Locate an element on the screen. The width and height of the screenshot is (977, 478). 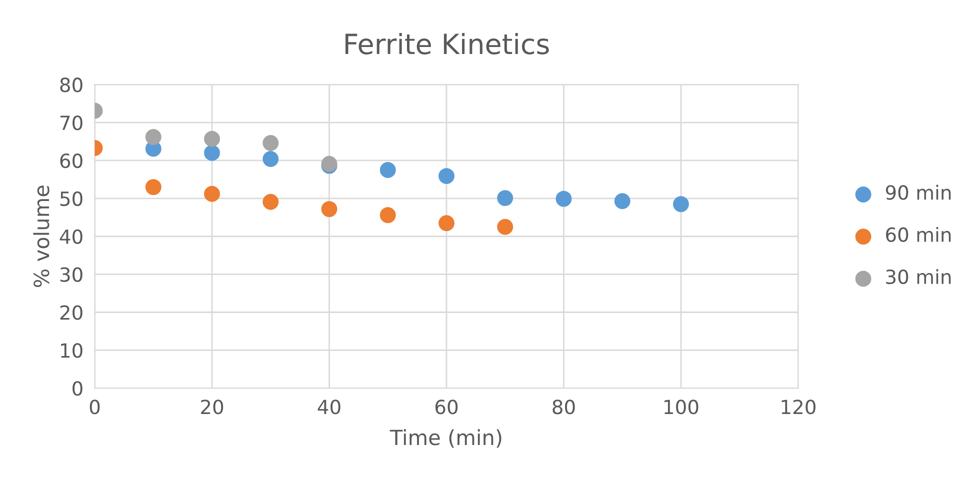
x-tick-label: 0 is located at coordinates (95, 407).